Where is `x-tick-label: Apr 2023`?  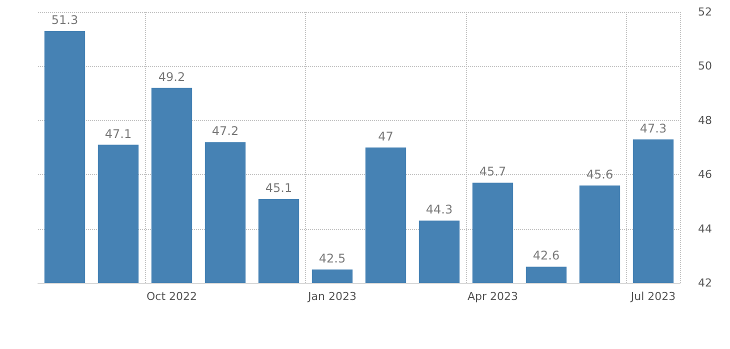 x-tick-label: Apr 2023 is located at coordinates (492, 296).